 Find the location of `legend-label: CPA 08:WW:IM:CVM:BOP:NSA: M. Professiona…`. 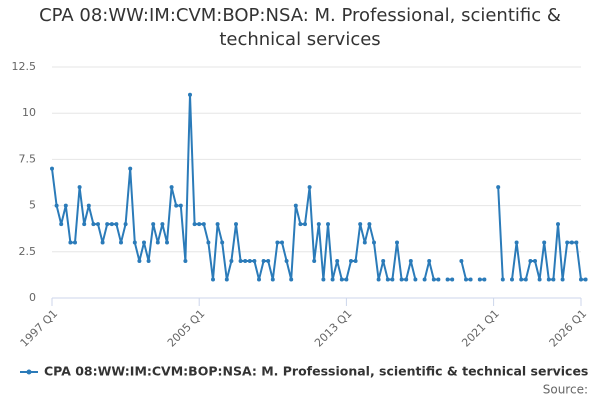

legend-label: CPA 08:WW:IM:CVM:BOP:NSA: M. Professiona… is located at coordinates (316, 371).